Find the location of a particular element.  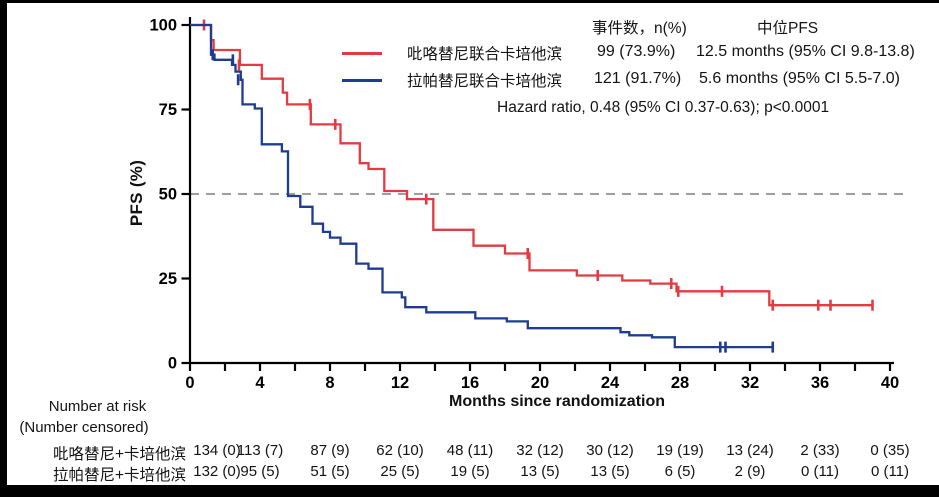

risk-value-r1-t12: 25 (5) is located at coordinates (400, 471).